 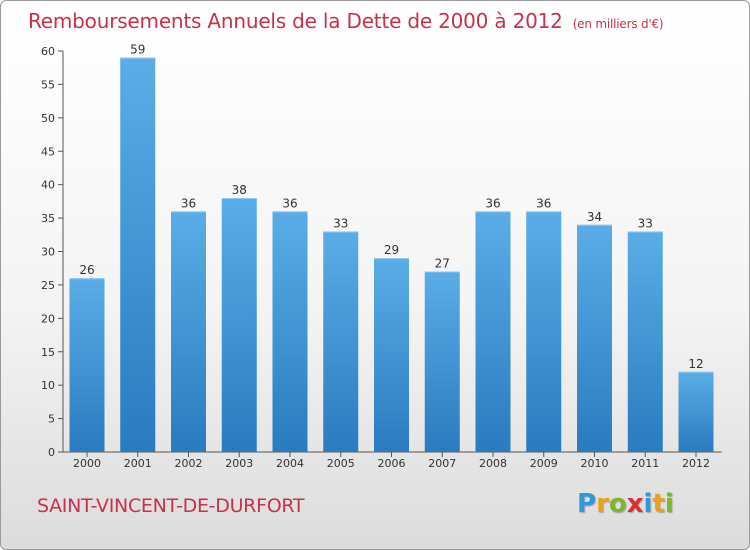 I want to click on bar-value-label: 26, so click(x=86, y=270).